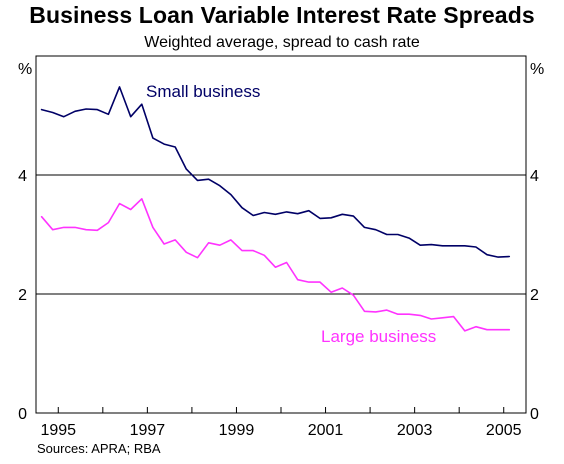  I want to click on y-tick-right-4: 4, so click(534, 176).